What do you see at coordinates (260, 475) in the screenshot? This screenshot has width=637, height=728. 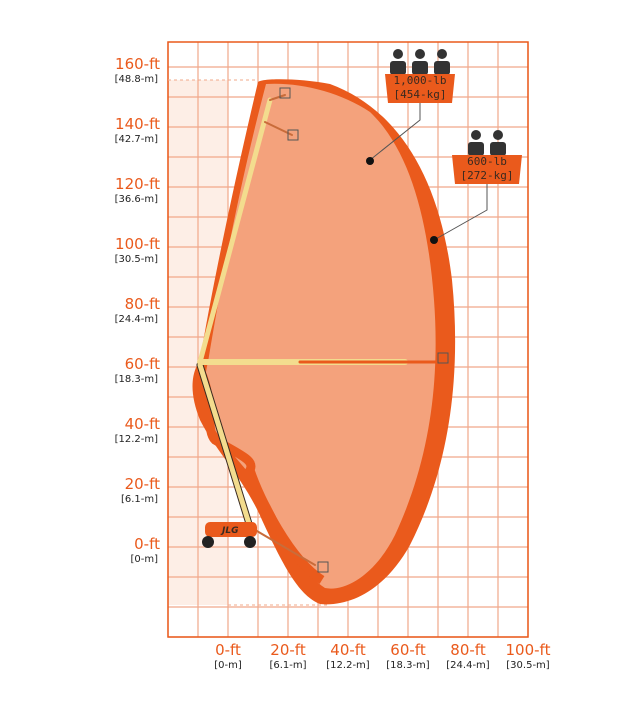 I see `lower-loop` at bounding box center [260, 475].